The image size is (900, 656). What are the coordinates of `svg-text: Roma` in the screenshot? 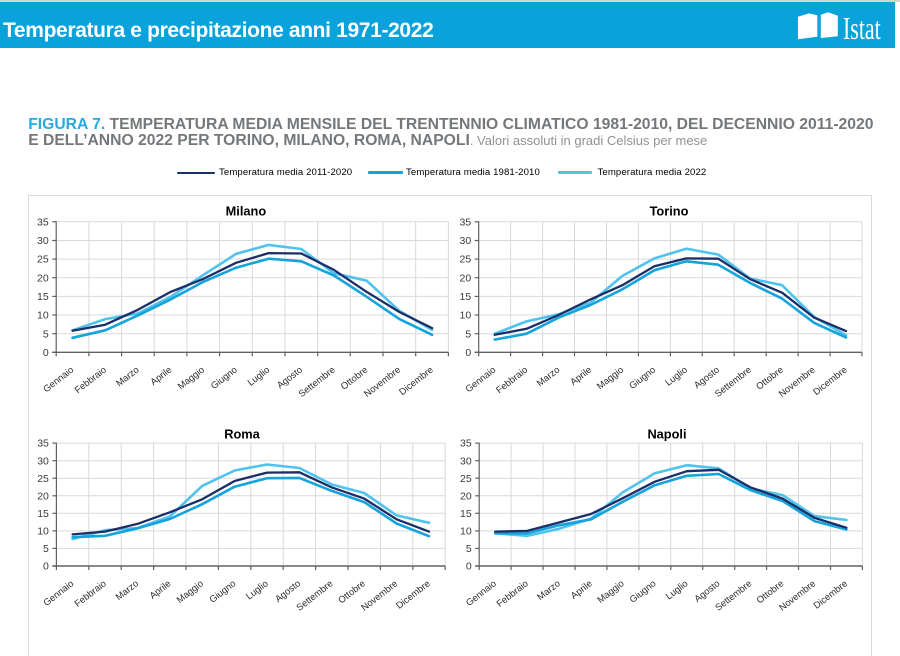 It's located at (242, 433).